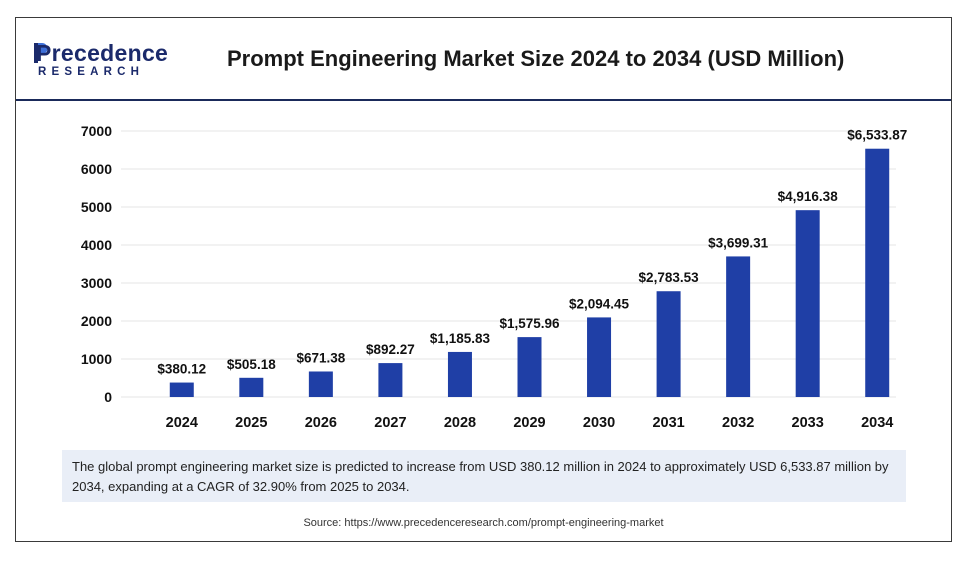 The image size is (969, 568). Describe the element at coordinates (529, 423) in the screenshot. I see `x-tick-label: 2029` at that location.